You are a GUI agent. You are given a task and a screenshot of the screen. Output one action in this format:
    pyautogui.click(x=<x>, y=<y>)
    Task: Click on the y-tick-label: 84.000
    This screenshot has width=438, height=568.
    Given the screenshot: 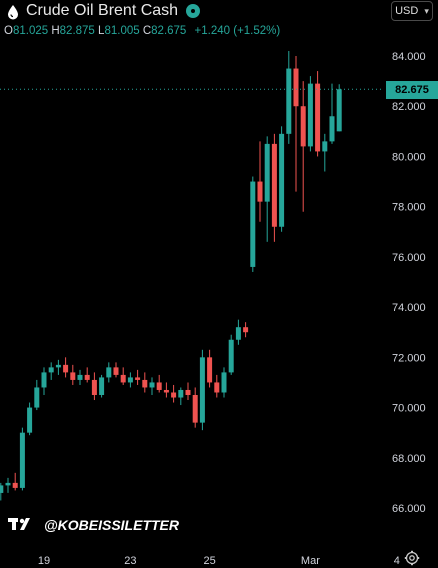 What is the action you would take?
    pyautogui.click(x=409, y=57)
    